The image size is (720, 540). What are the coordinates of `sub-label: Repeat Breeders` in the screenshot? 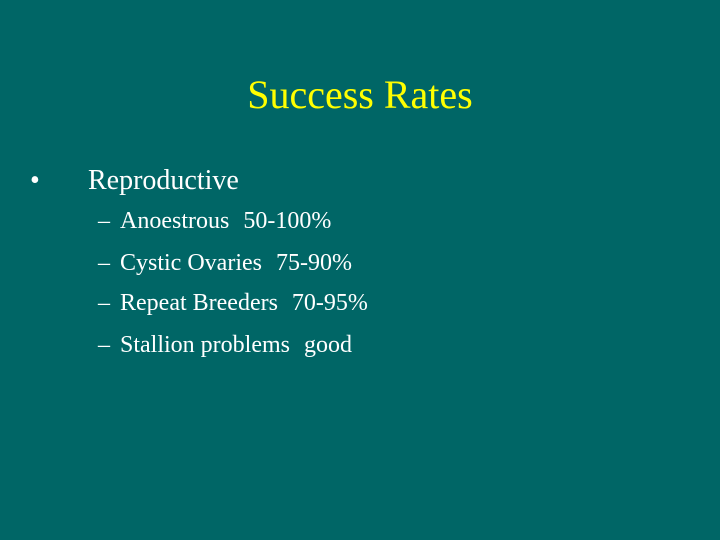 It's located at (199, 303).